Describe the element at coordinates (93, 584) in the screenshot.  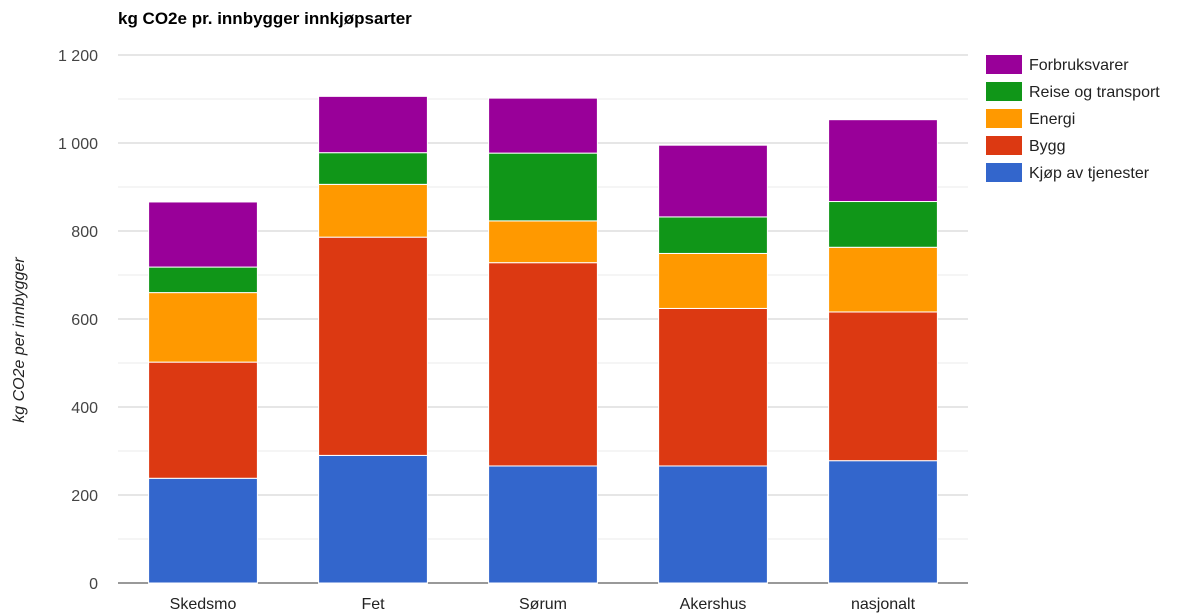
I see `y-tick-label: 0` at that location.